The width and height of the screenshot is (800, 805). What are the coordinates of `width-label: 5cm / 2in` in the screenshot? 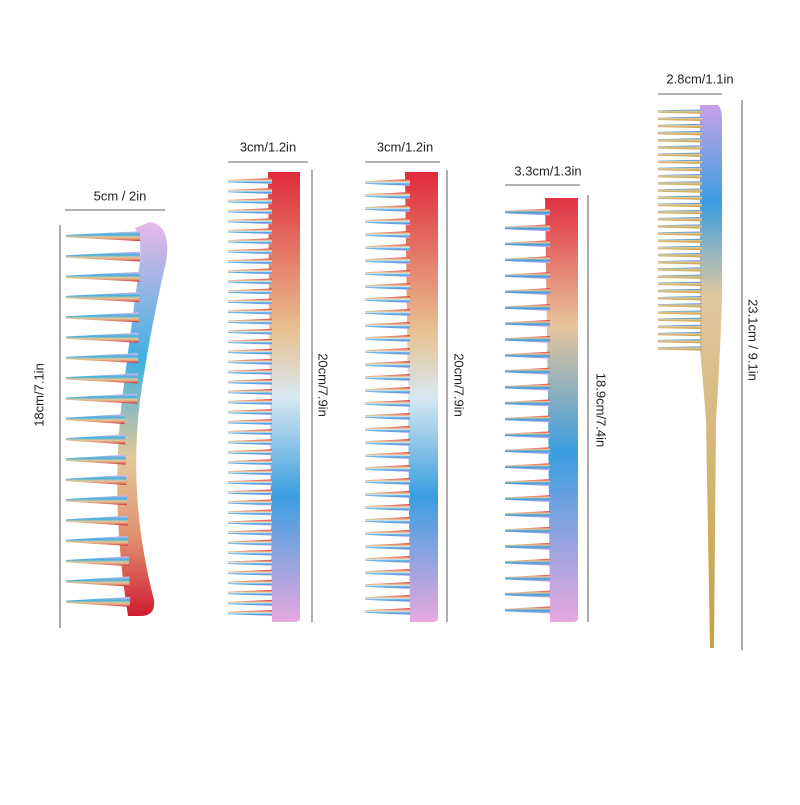 It's located at (120, 195).